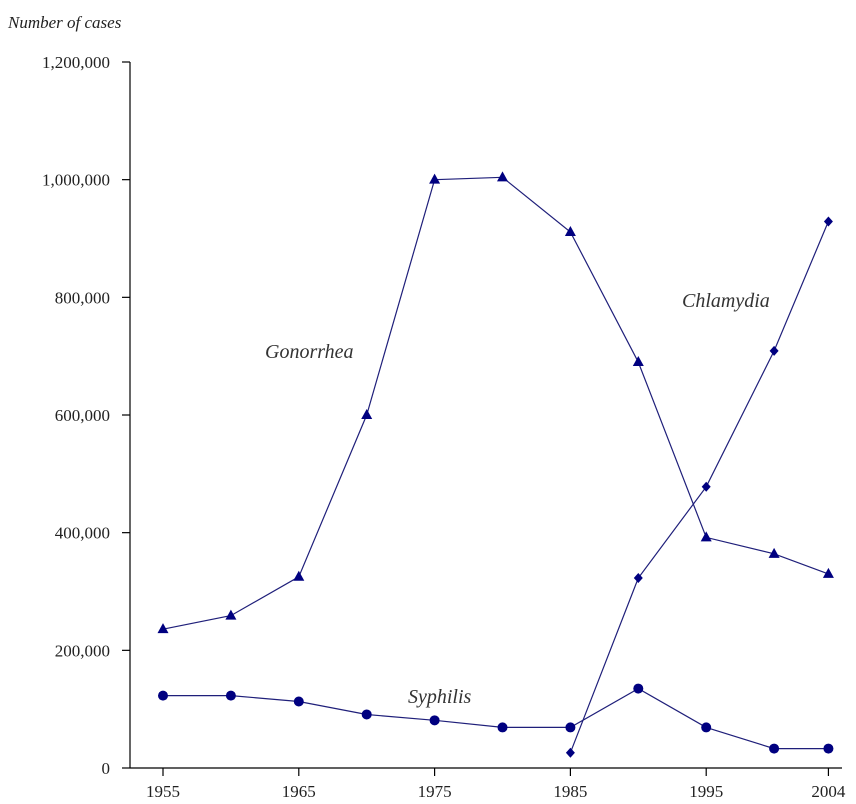  I want to click on y-tick-label: 600,000, so click(82, 415).